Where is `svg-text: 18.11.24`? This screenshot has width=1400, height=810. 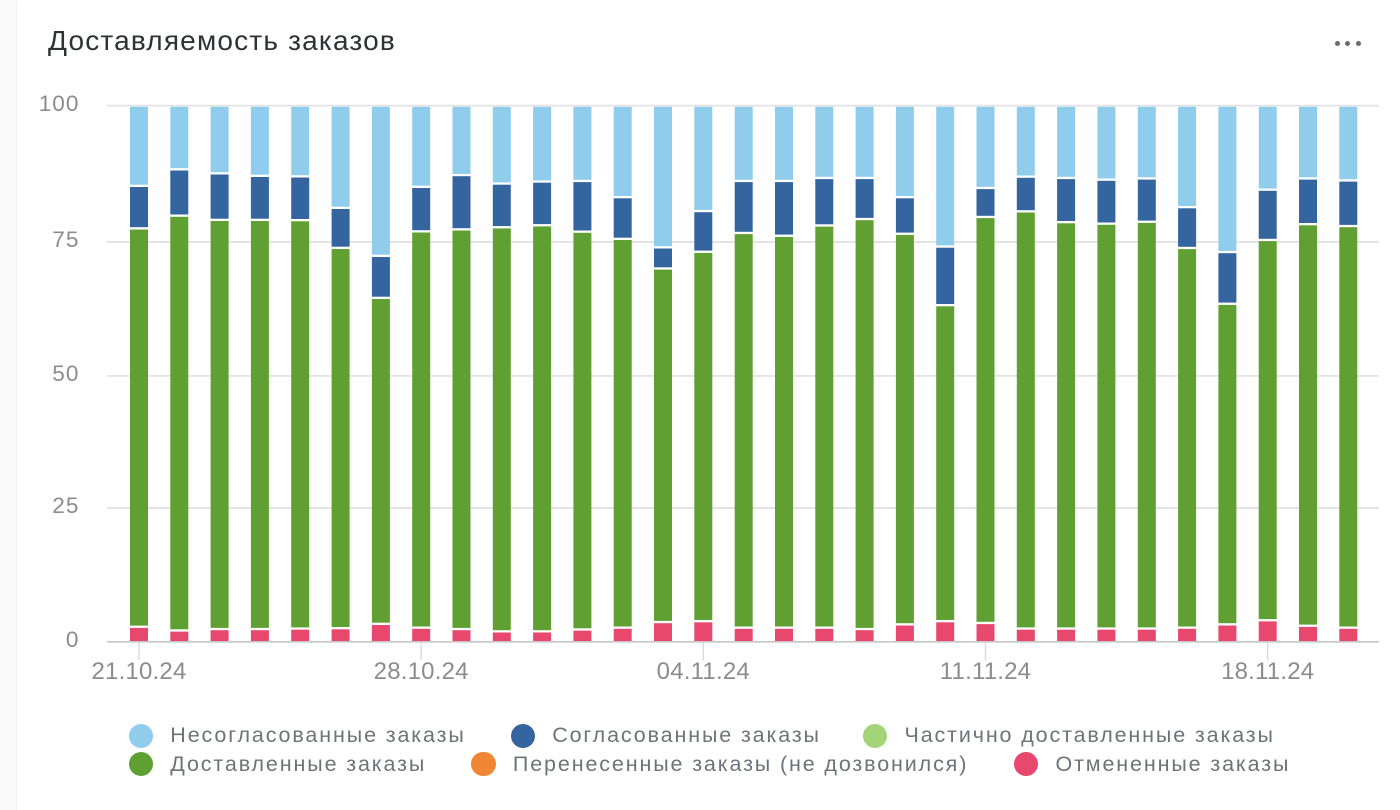
svg-text: 18.11.24 is located at coordinates (1267, 671).